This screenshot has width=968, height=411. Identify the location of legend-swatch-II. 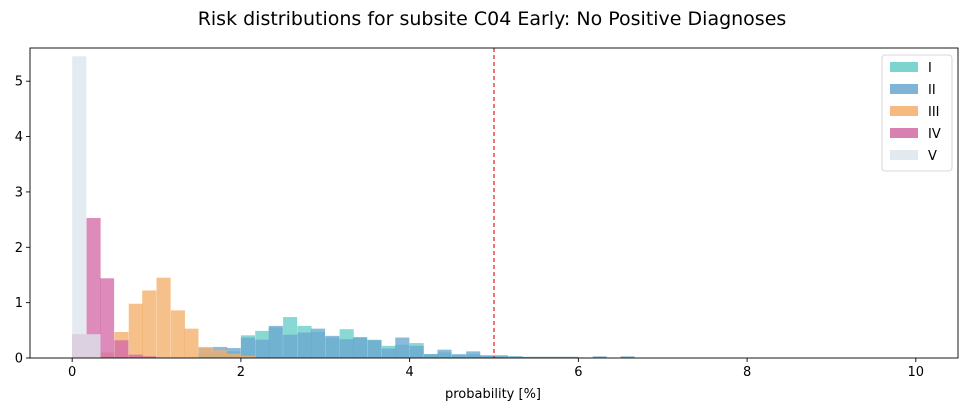
(904, 89).